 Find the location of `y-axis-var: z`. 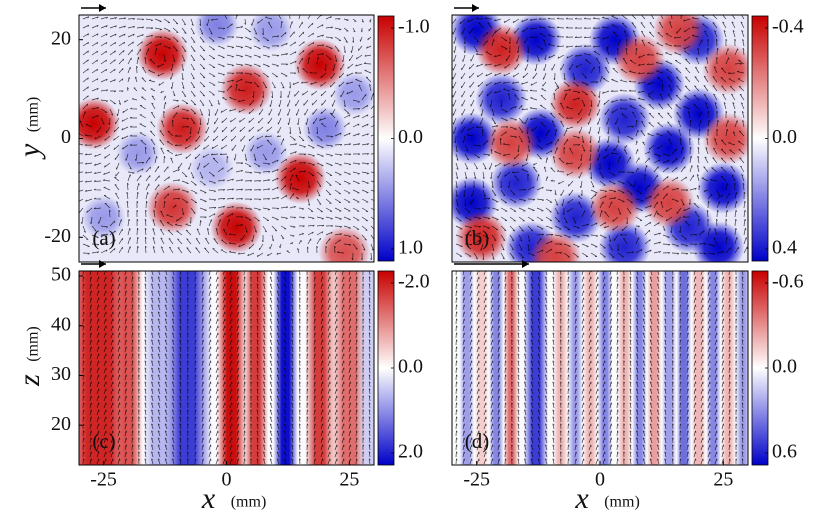

y-axis-var: z is located at coordinates (29, 380).